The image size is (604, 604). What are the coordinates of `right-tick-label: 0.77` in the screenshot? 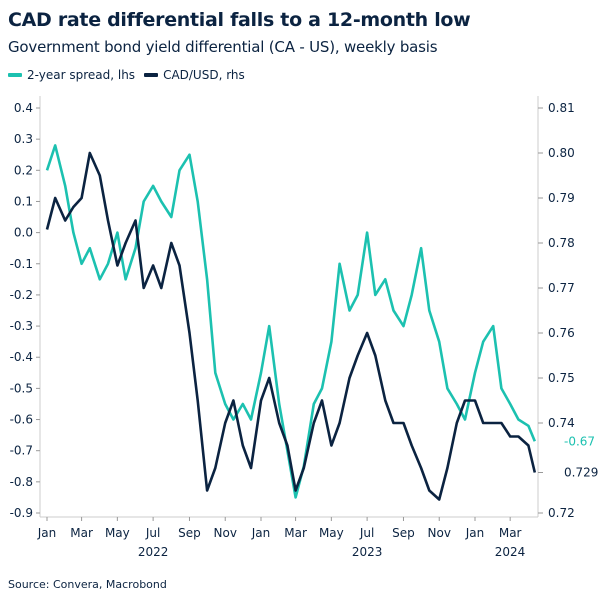 It's located at (561, 288).